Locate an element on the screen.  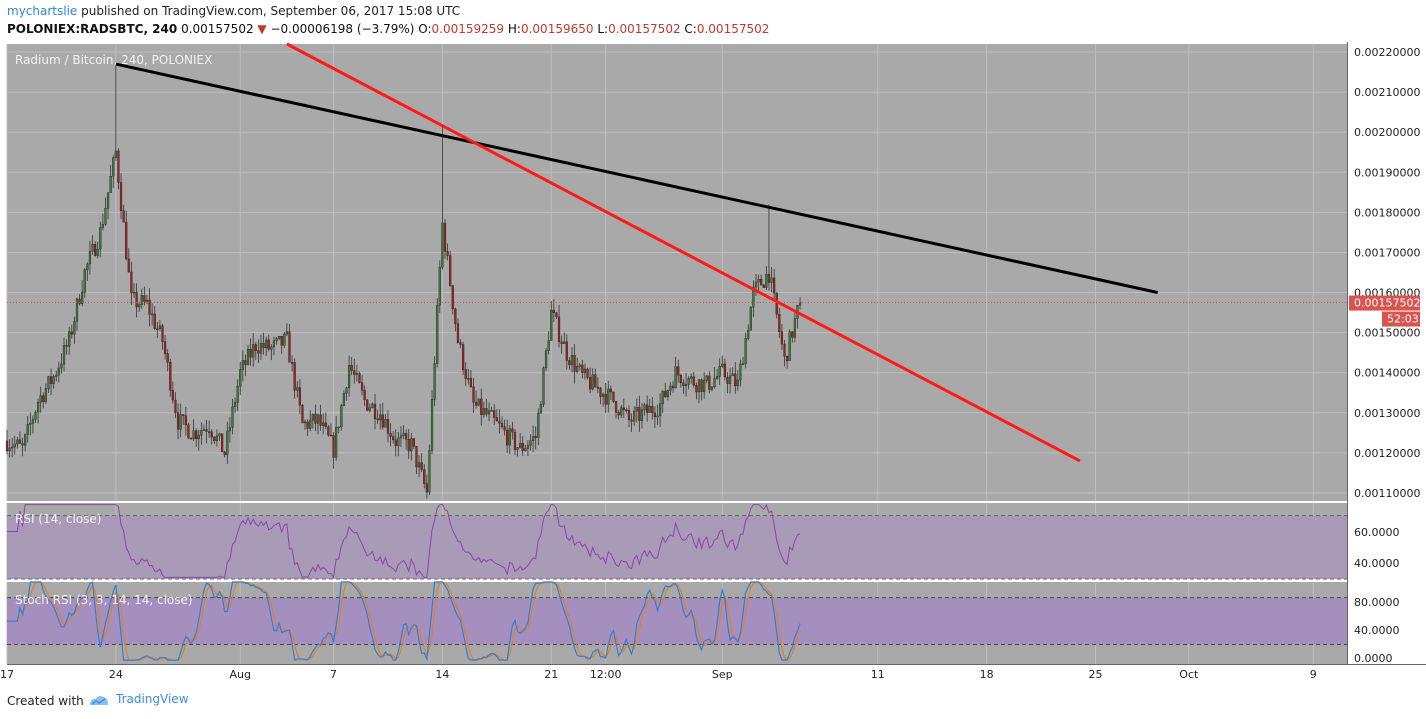
price-badge-text: 0.00157502 is located at coordinates (1387, 303).